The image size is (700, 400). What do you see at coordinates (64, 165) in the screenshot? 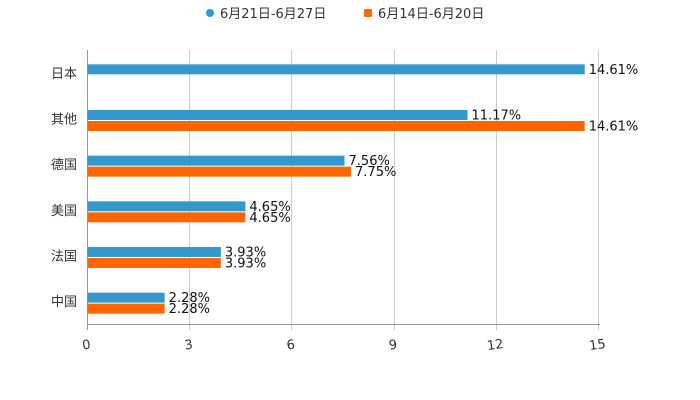
I see `category-label-2: 德国` at bounding box center [64, 165].